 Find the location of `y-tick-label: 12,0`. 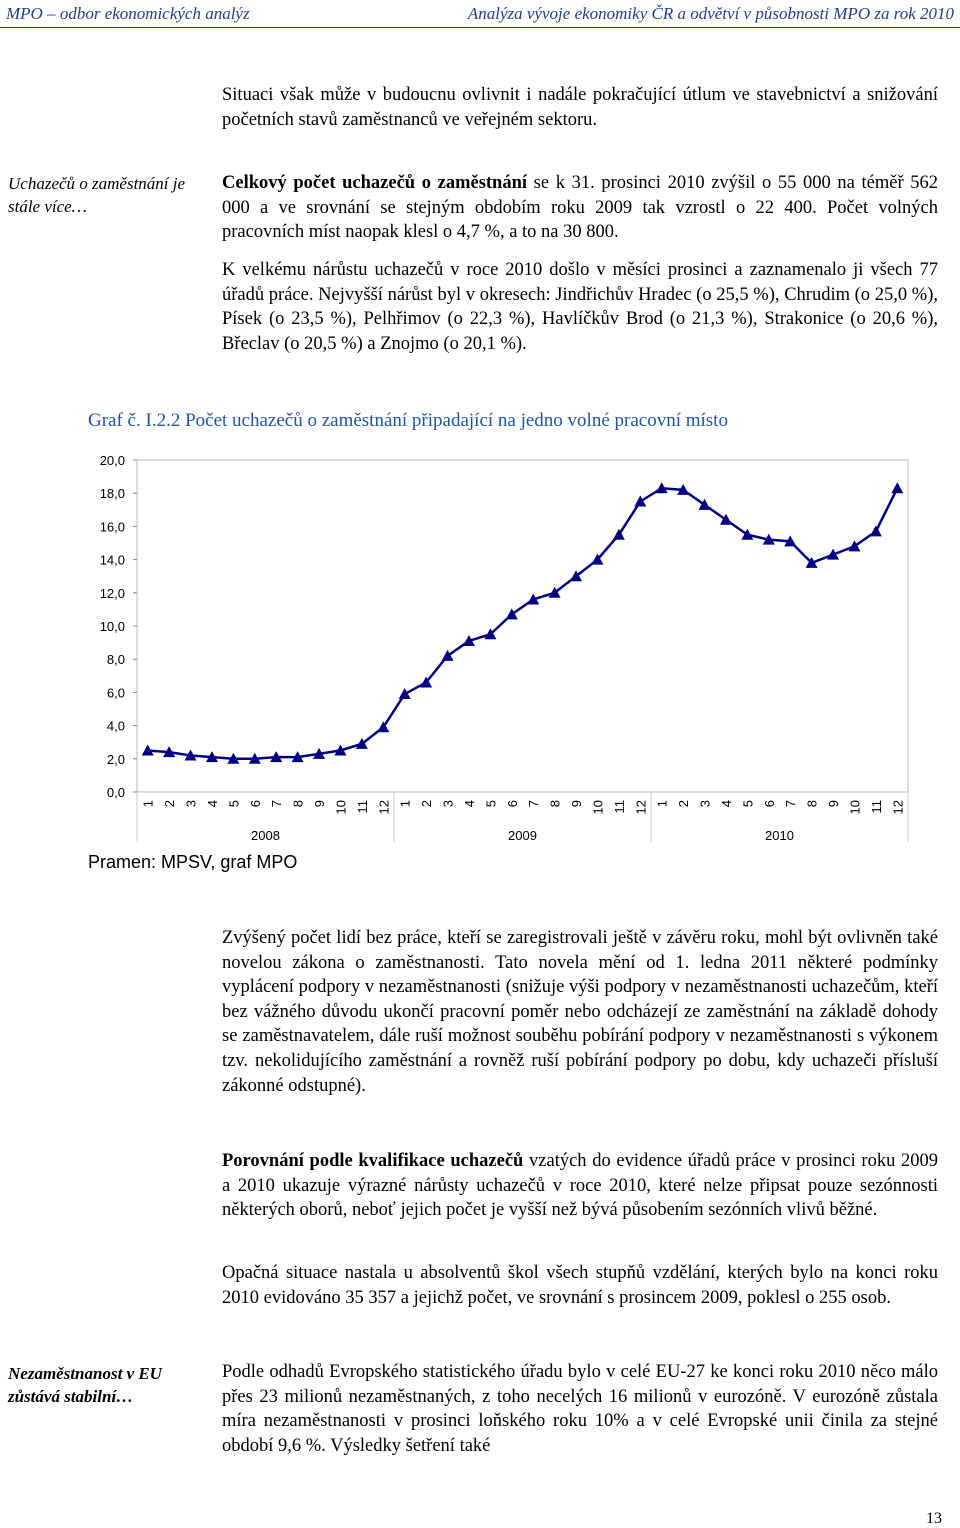

y-tick-label: 12,0 is located at coordinates (112, 593).